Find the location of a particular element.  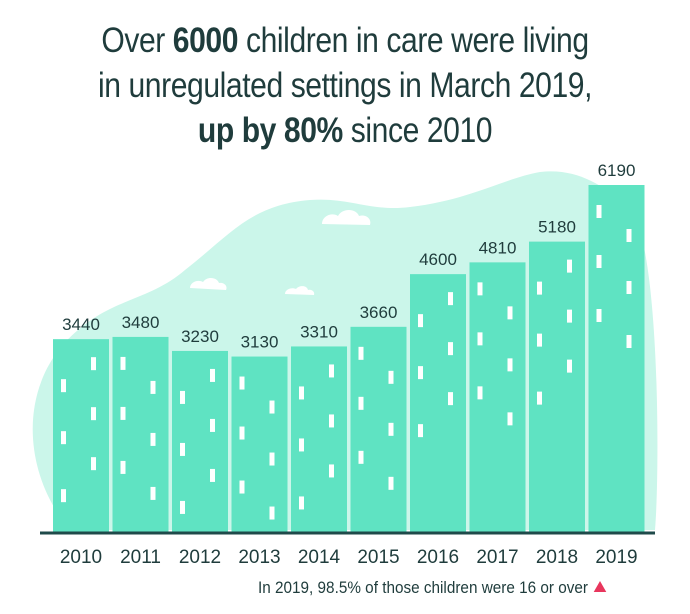

x-tick-label-2014: 2014 is located at coordinates (319, 557).